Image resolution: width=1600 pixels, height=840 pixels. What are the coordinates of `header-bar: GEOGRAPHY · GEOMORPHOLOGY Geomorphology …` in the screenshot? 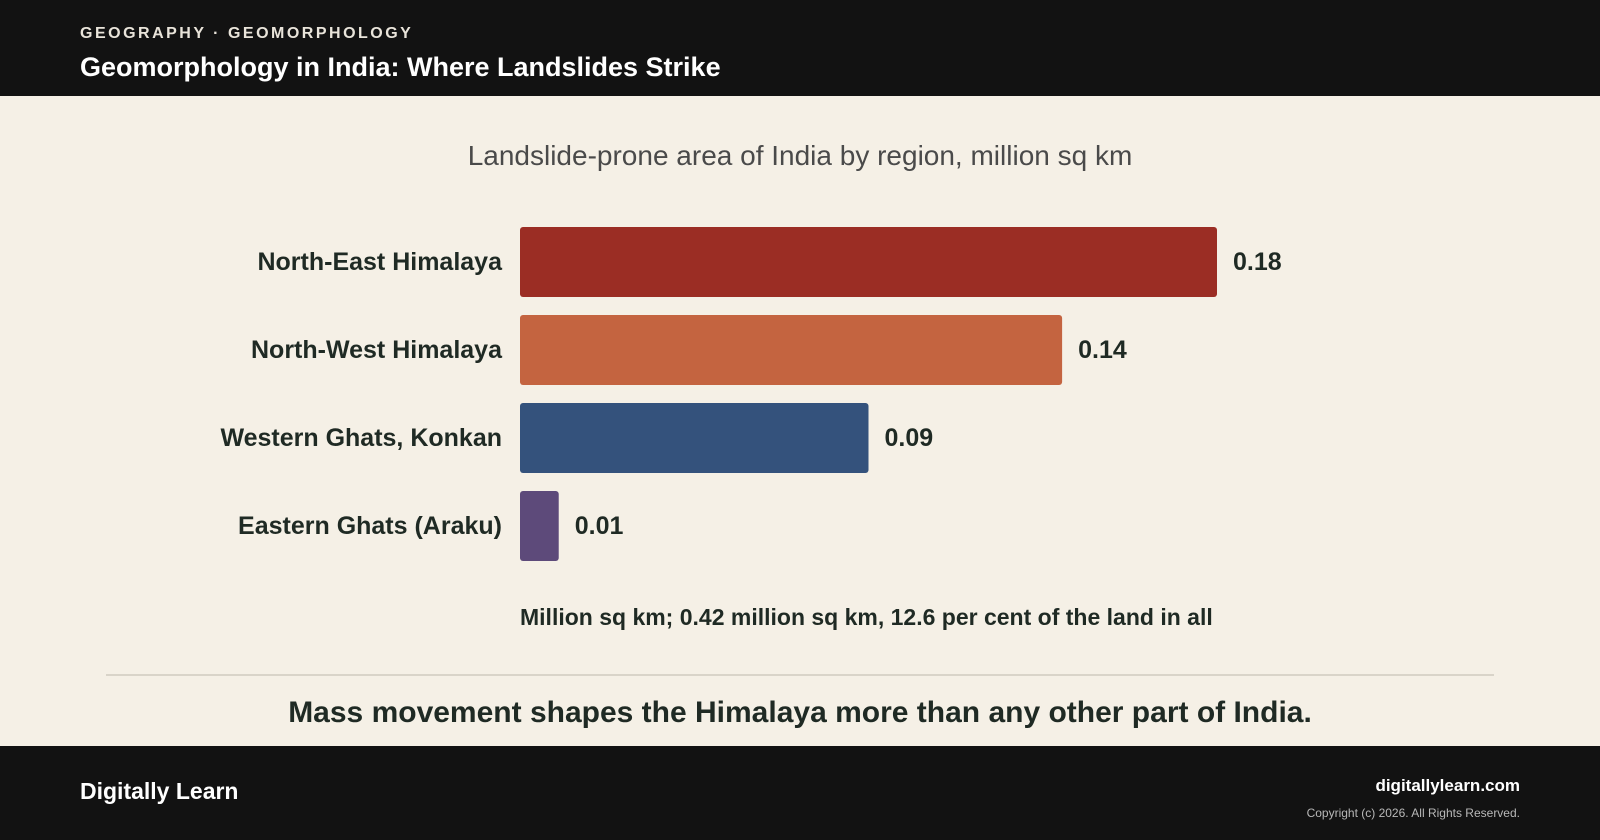 It's located at (800, 48).